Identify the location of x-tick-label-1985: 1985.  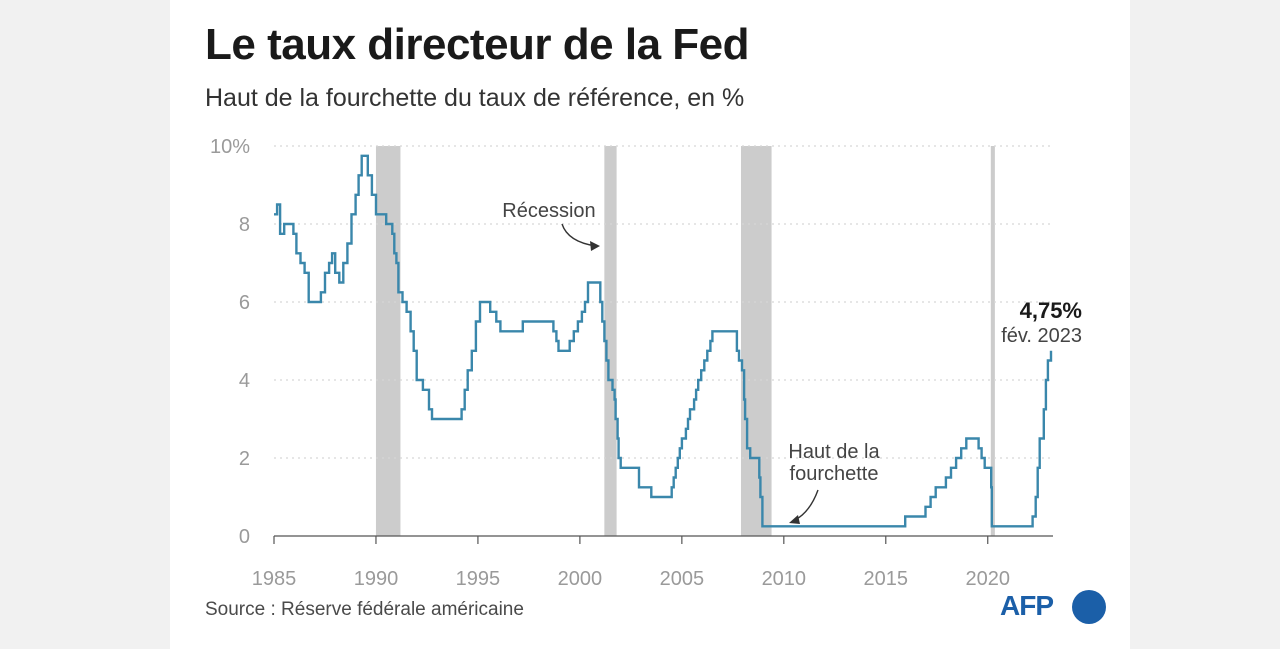
(274, 579).